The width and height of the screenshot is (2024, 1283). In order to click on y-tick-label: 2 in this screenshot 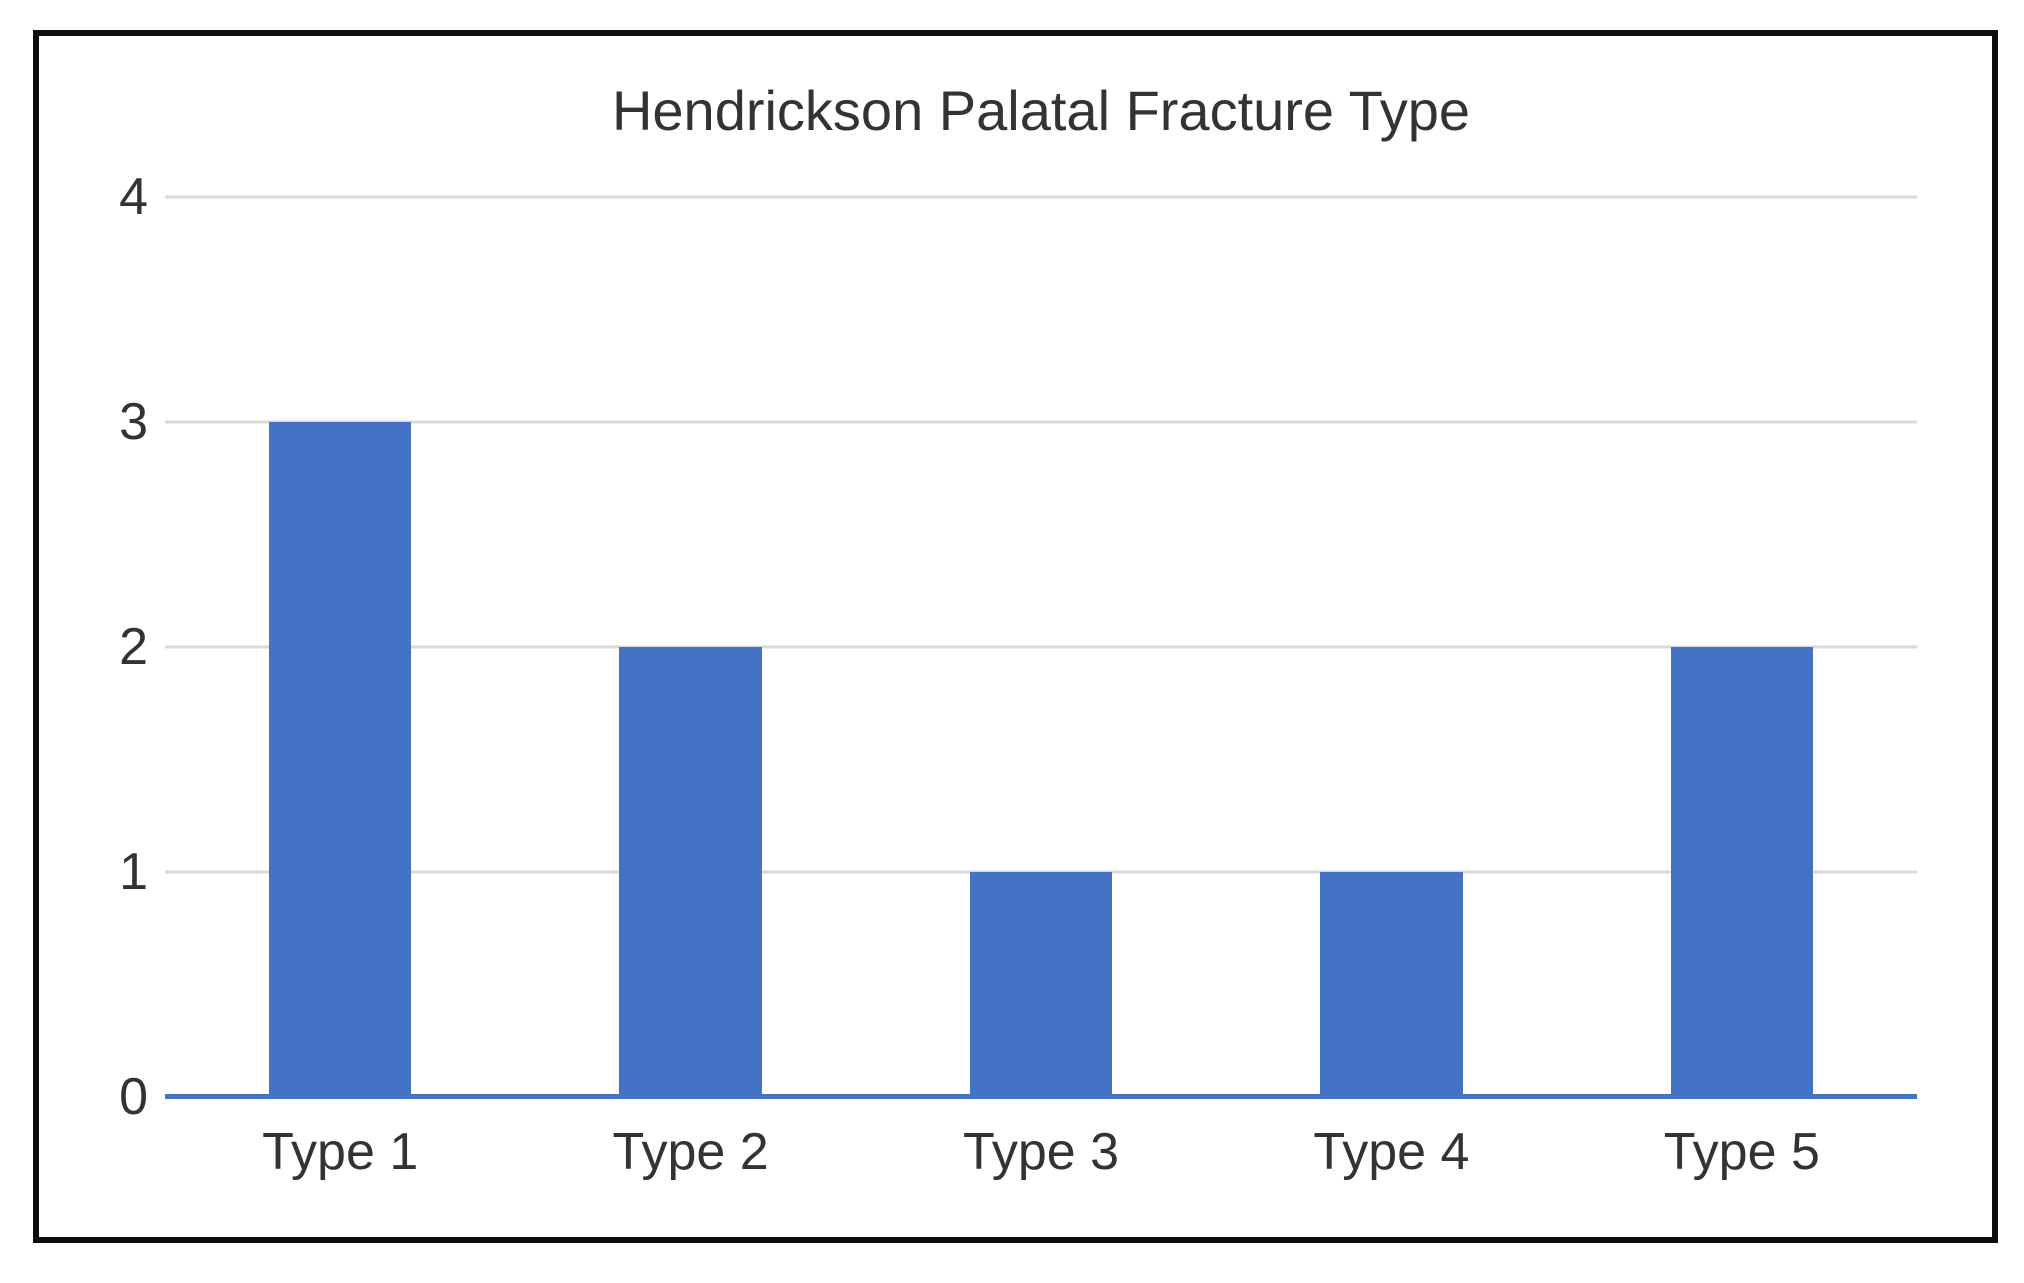, I will do `click(133, 647)`.